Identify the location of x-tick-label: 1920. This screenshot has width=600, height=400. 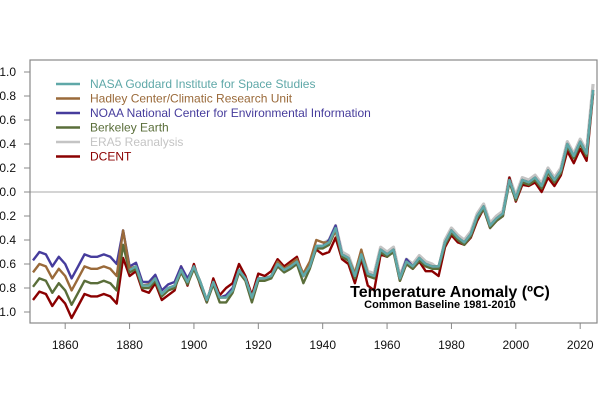
(258, 345).